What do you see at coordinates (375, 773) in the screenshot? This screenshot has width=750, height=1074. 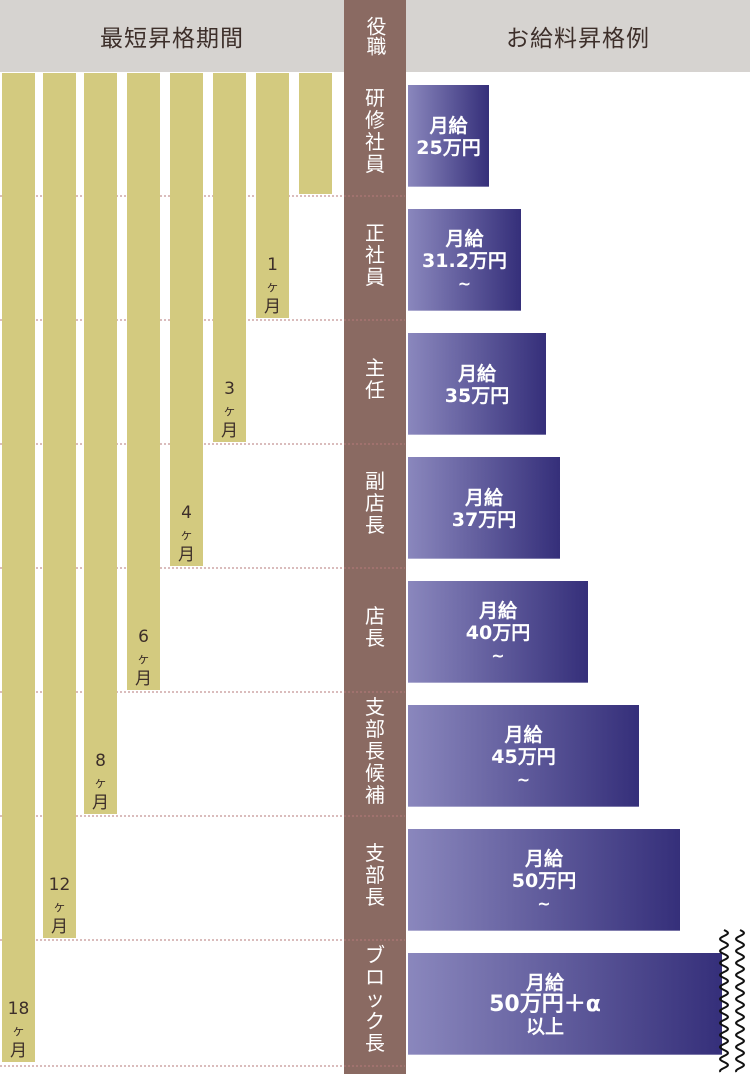 I see `role-label-text: 候` at bounding box center [375, 773].